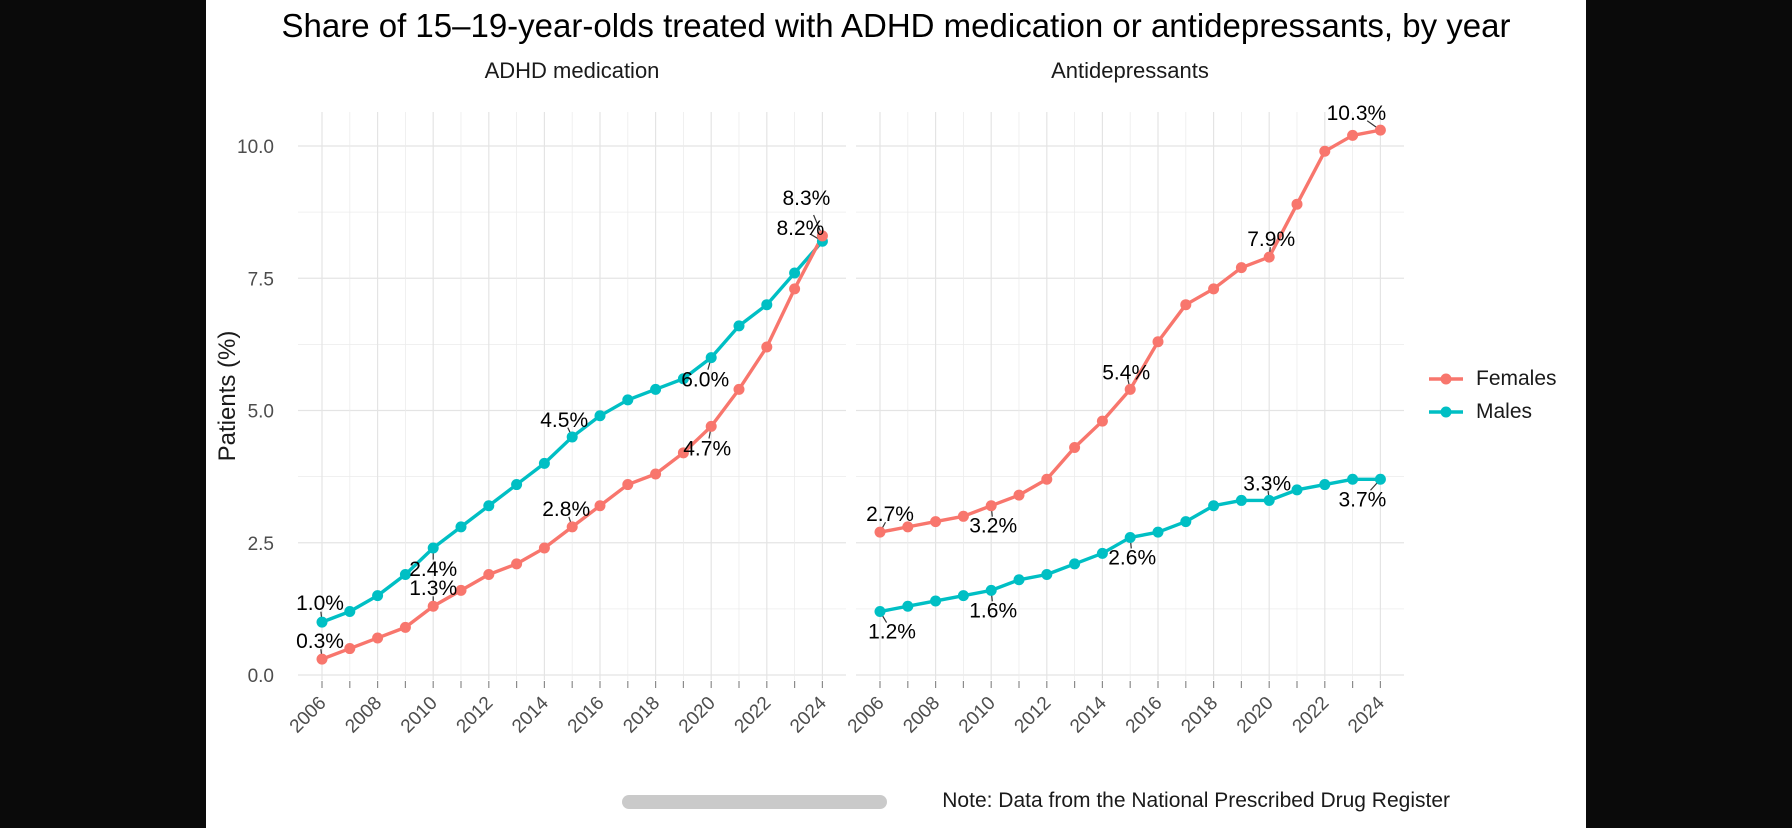 The width and height of the screenshot is (1792, 828). I want to click on data-label: 2.8%, so click(566, 509).